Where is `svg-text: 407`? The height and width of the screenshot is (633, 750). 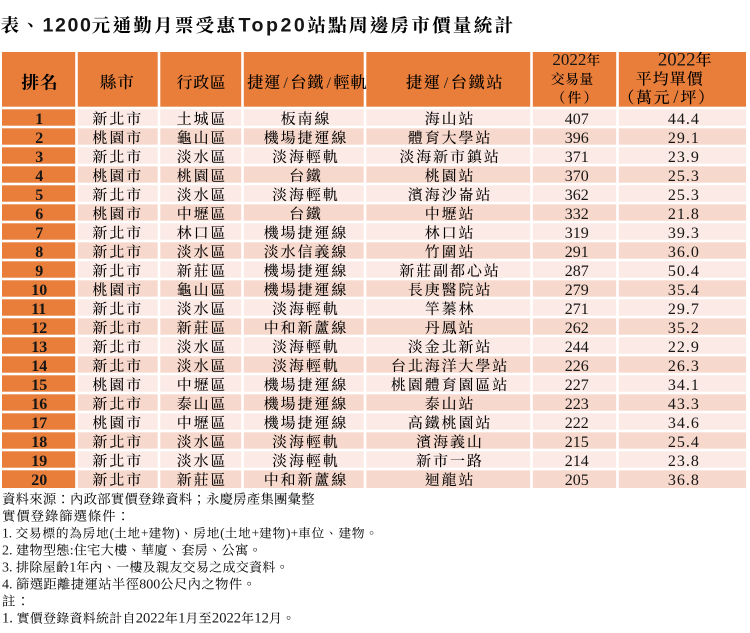
svg-text: 407 is located at coordinates (577, 119).